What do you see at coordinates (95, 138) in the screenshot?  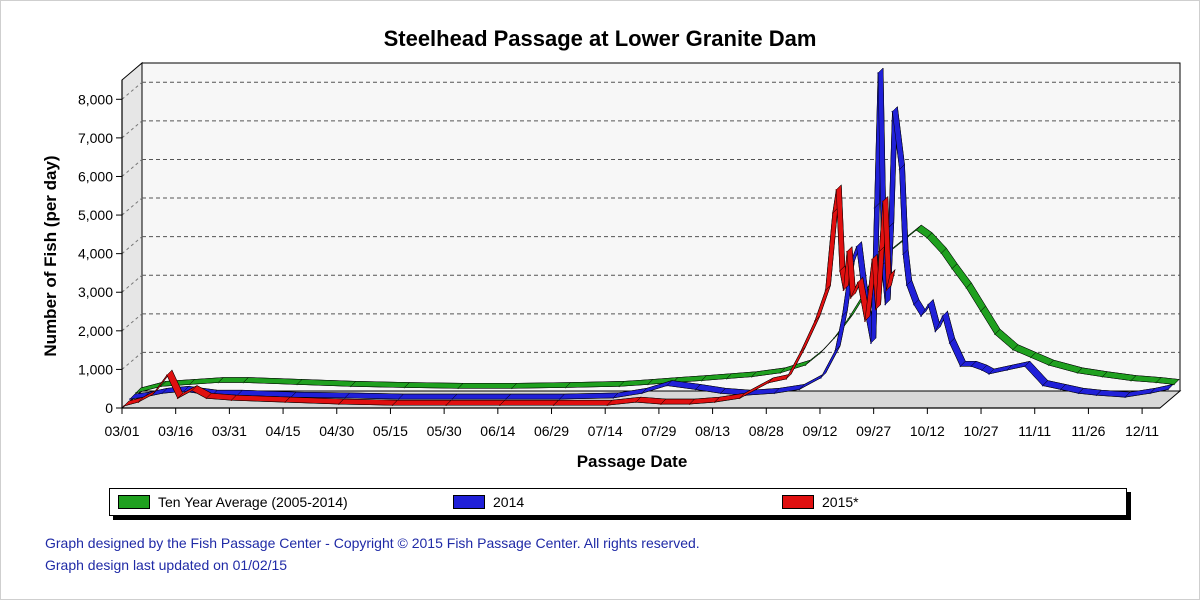 I see `y-tick-label: 7,000` at bounding box center [95, 138].